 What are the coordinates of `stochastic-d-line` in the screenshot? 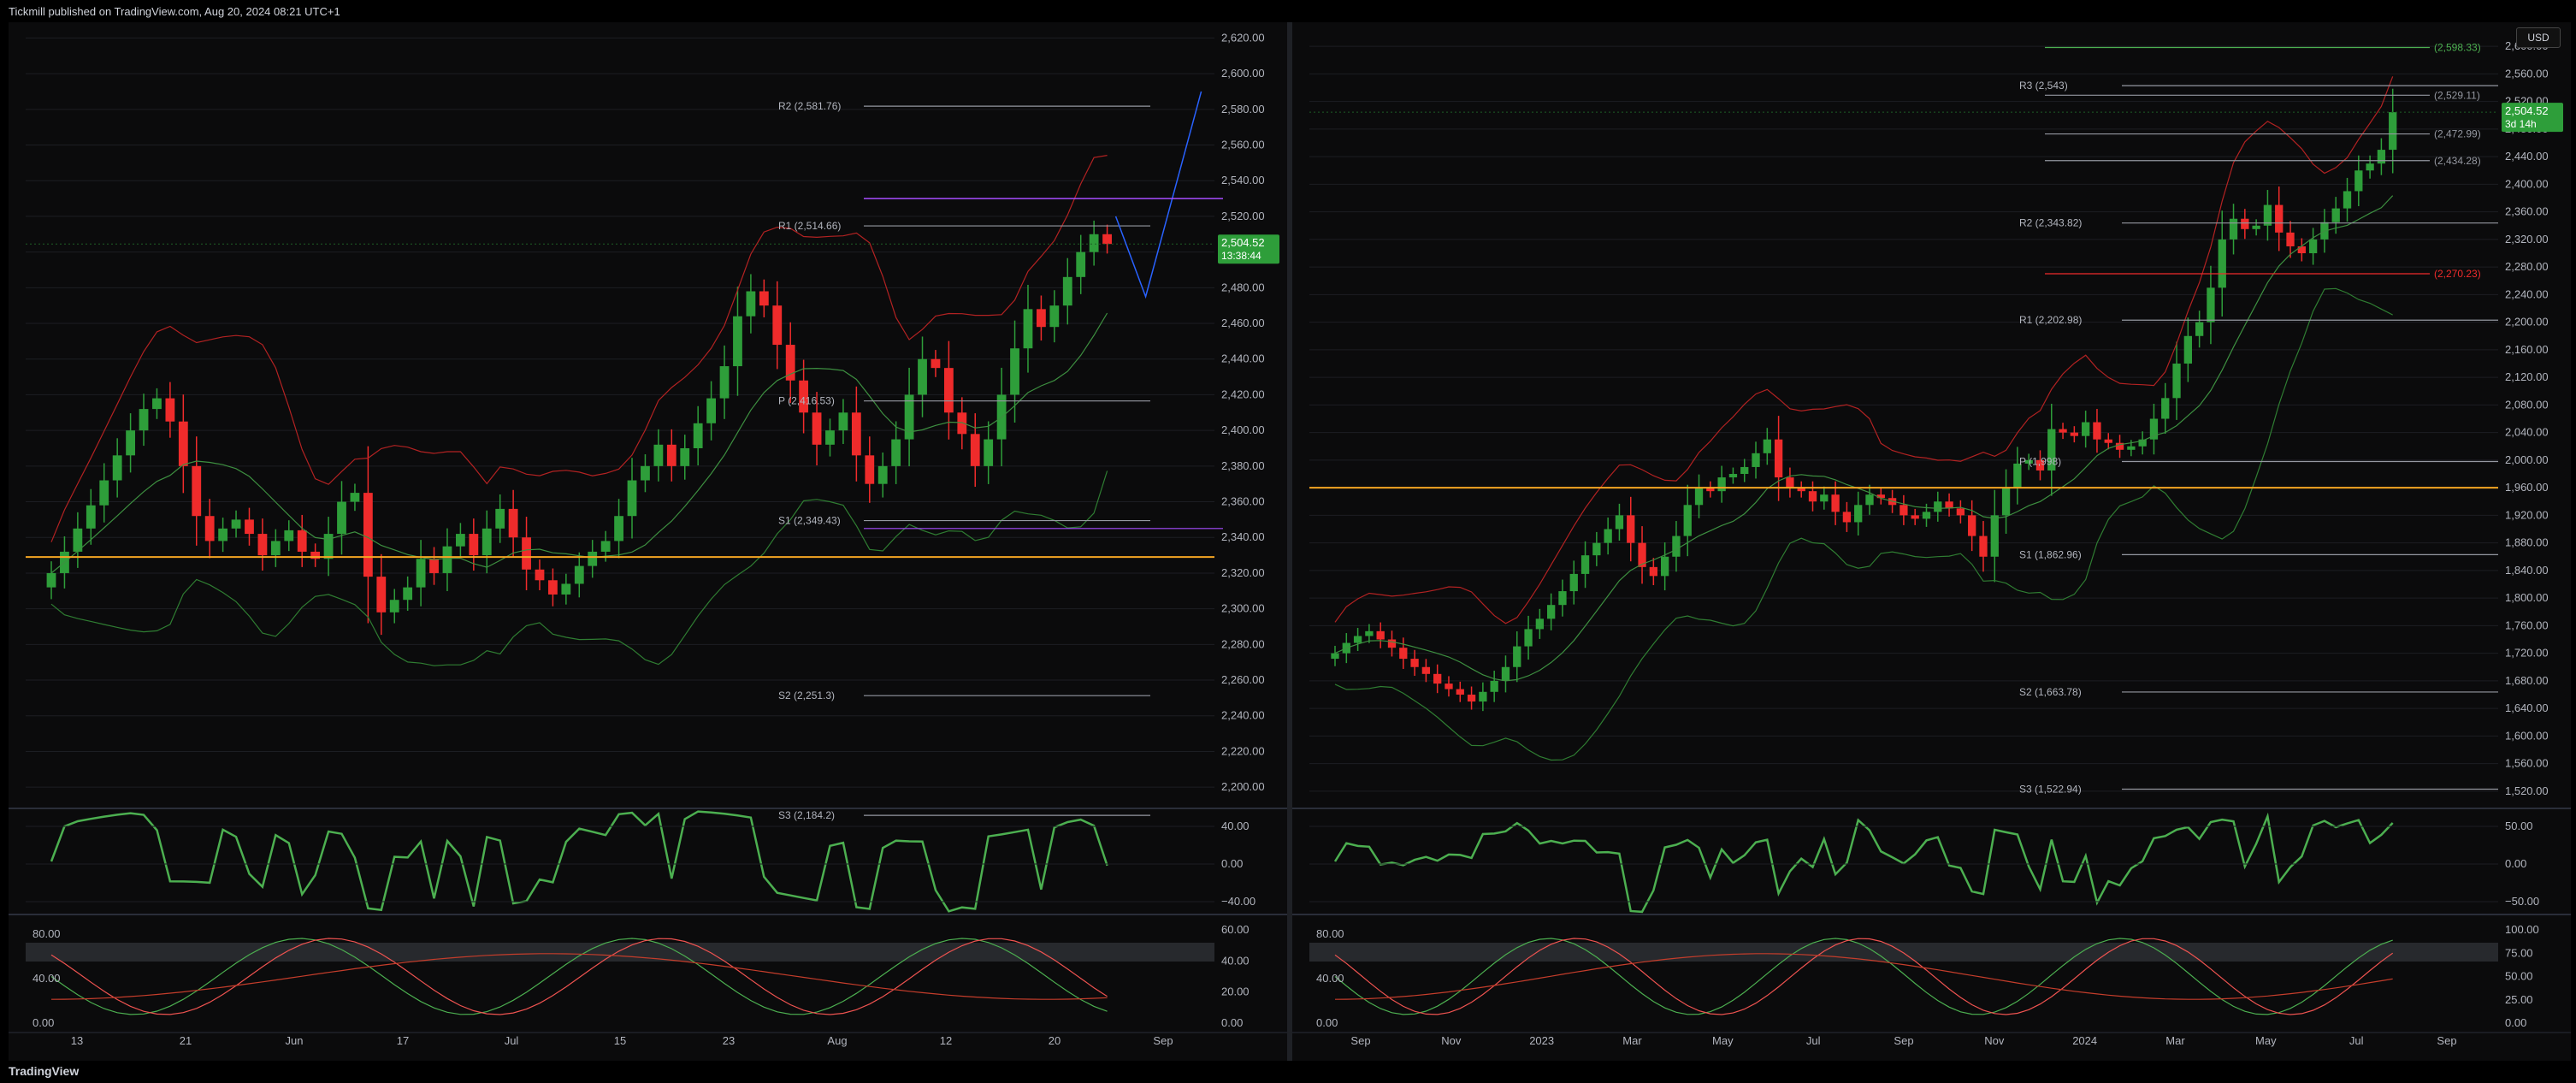 It's located at (579, 976).